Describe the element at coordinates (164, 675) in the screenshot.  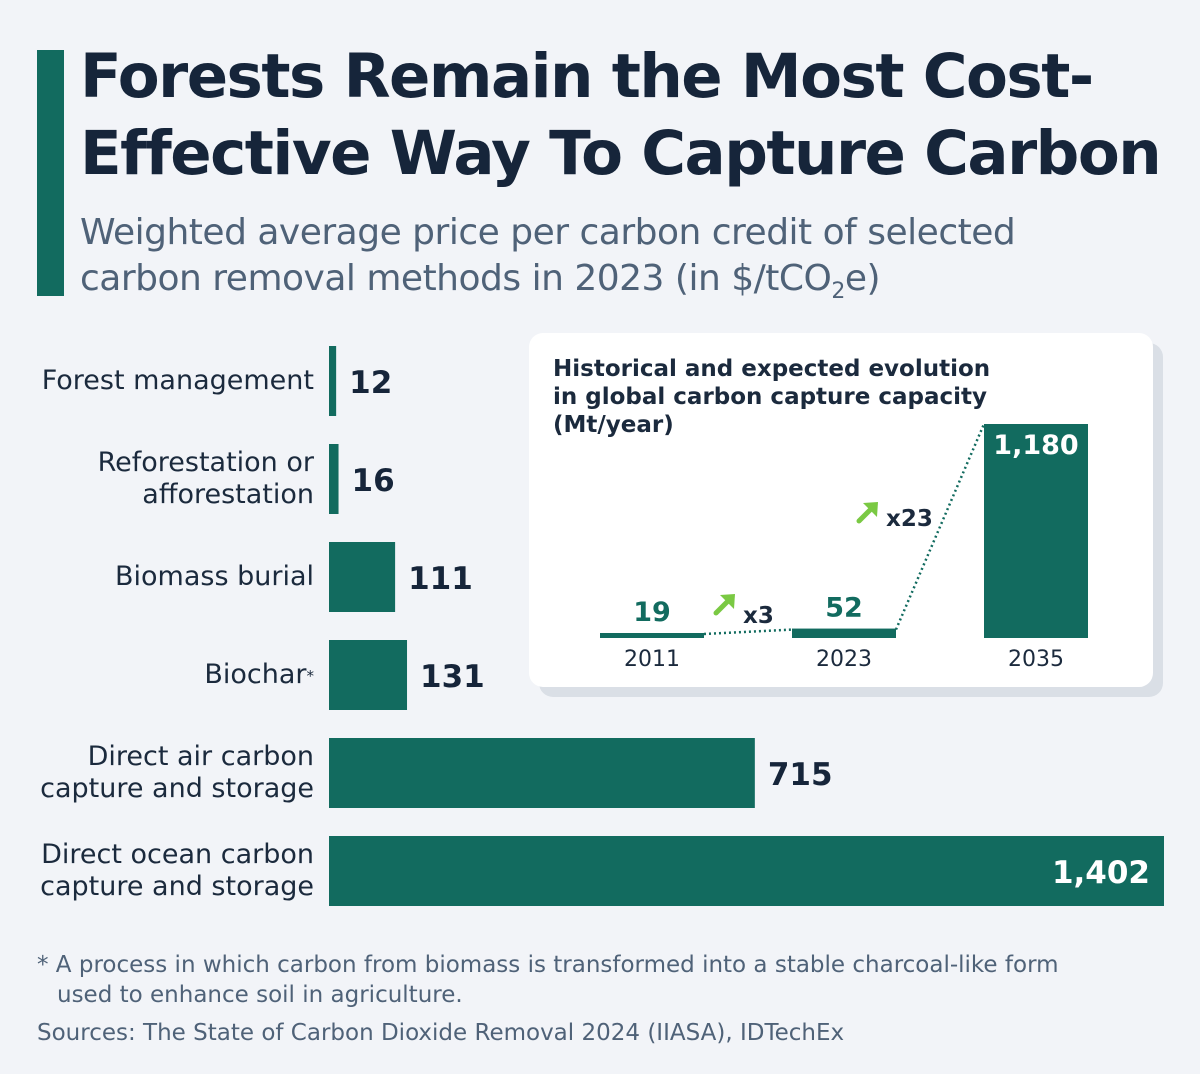
I see `category-label-3: Biochar *` at that location.